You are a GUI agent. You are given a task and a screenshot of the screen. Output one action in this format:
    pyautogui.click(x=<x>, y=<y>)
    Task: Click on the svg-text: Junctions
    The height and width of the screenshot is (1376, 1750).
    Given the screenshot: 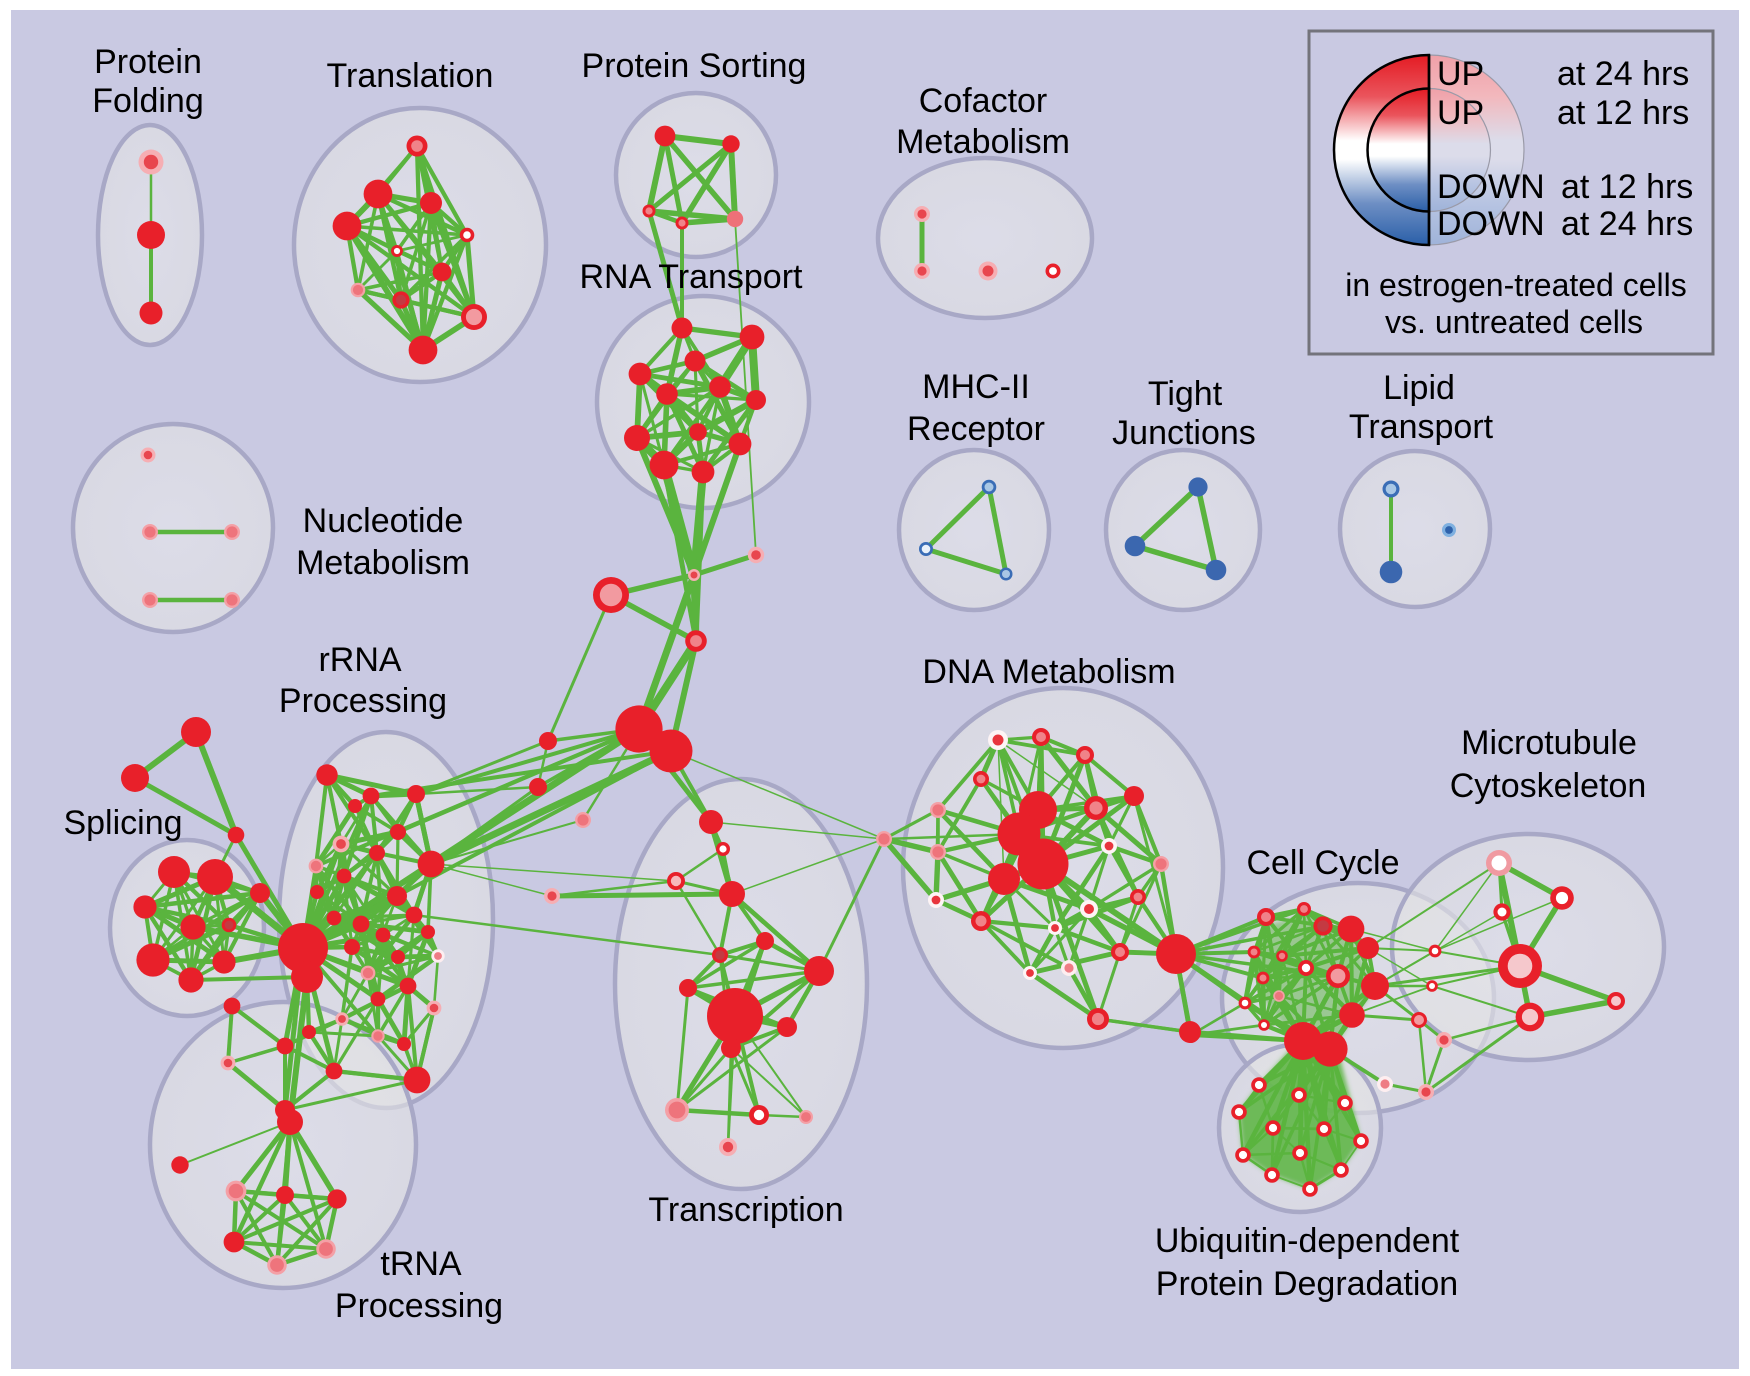 What is the action you would take?
    pyautogui.click(x=1184, y=433)
    